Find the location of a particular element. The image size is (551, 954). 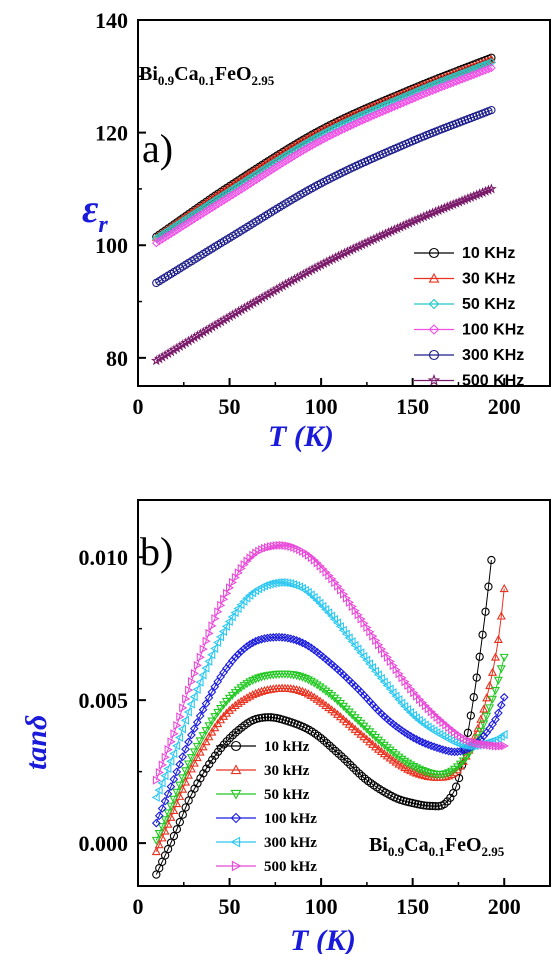

series-300-khz is located at coordinates (324, 196).